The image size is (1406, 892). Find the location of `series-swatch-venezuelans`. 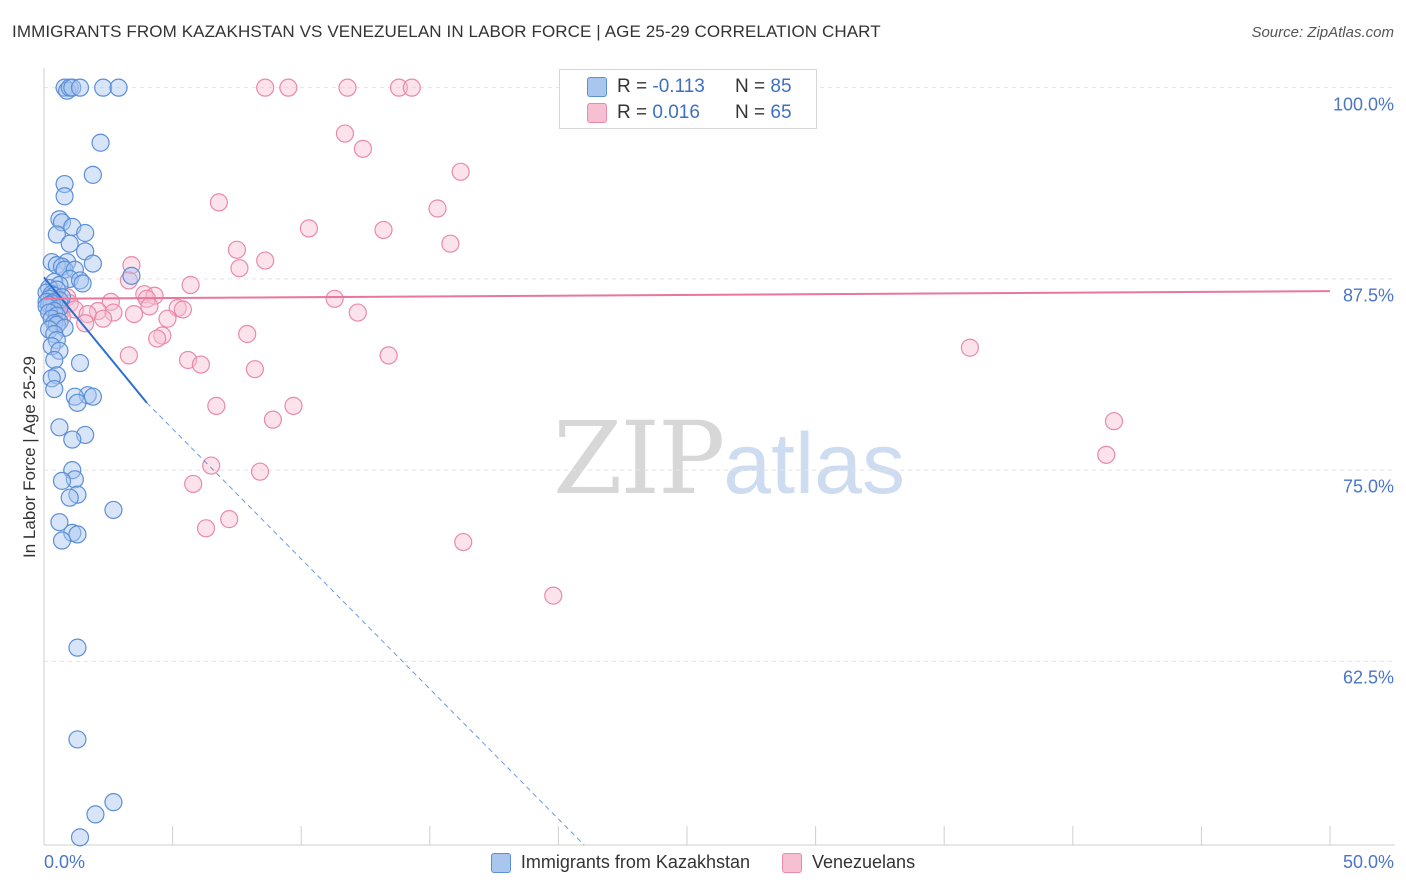

series-swatch-venezuelans is located at coordinates (791, 862).